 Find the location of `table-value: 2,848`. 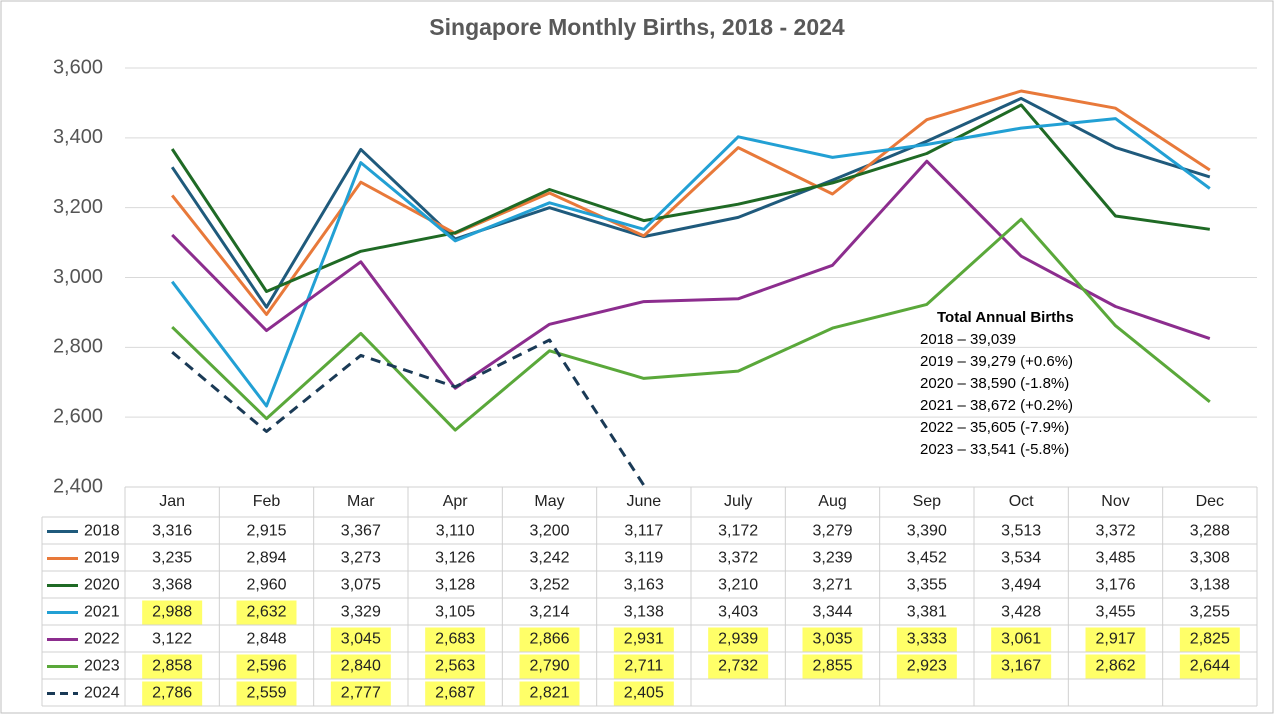

table-value: 2,848 is located at coordinates (266, 639).